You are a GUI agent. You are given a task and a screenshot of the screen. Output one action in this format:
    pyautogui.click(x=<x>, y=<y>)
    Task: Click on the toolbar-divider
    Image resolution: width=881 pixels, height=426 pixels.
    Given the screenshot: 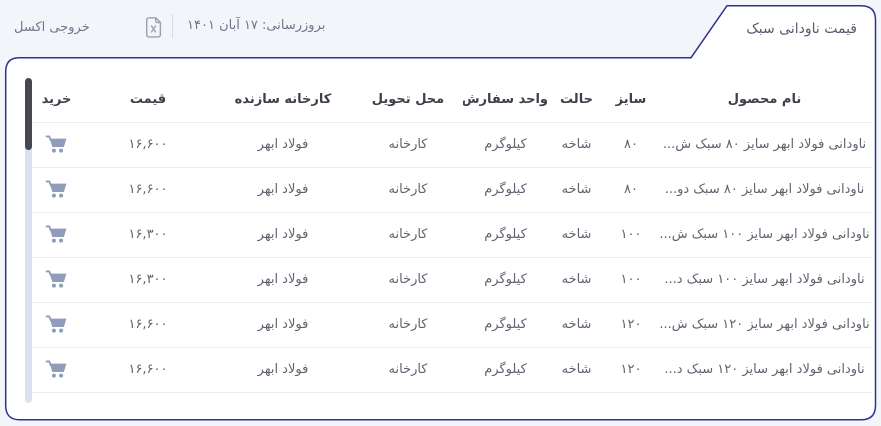 What is the action you would take?
    pyautogui.click(x=172, y=26)
    